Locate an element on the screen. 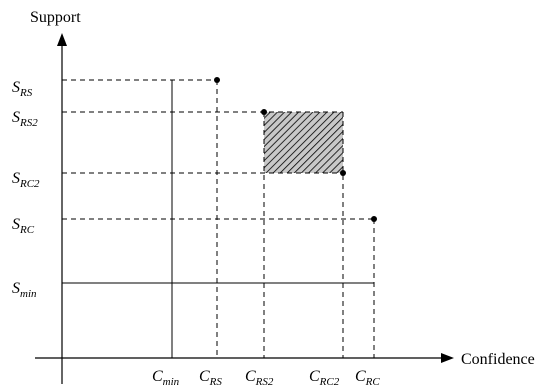 The height and width of the screenshot is (390, 560). hatched-region is located at coordinates (303, 142).